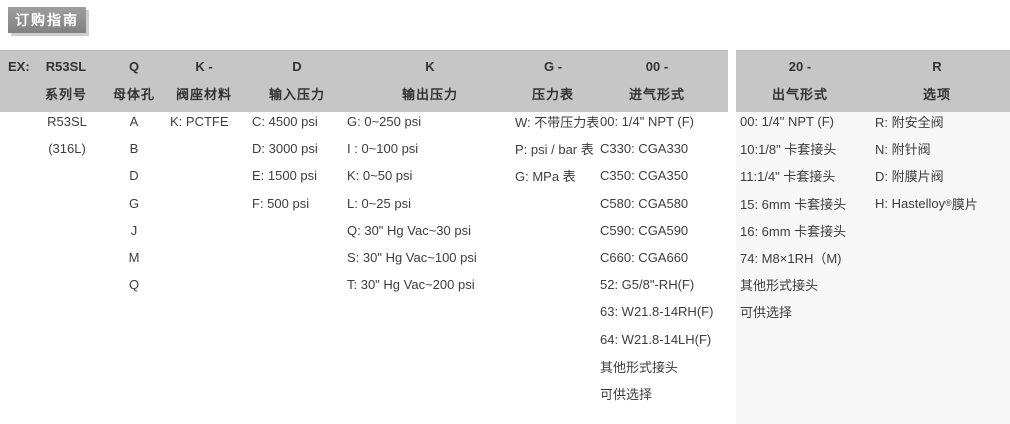 Image resolution: width=1010 pixels, height=424 pixels. What do you see at coordinates (553, 66) in the screenshot?
I see `header-code-gauge: G -` at bounding box center [553, 66].